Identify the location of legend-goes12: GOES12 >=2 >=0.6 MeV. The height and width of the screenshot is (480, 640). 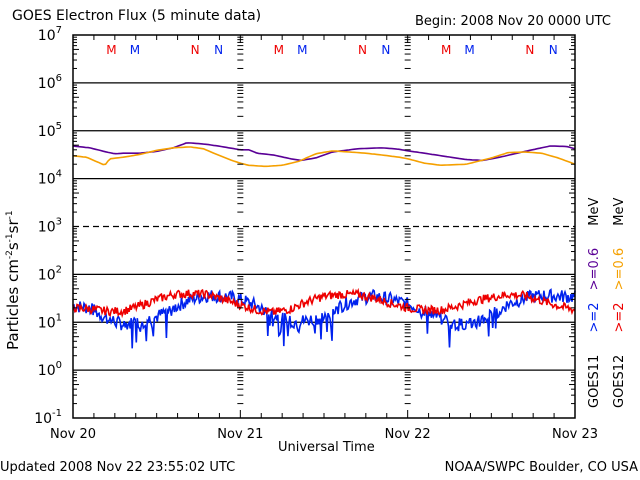
(619, 303).